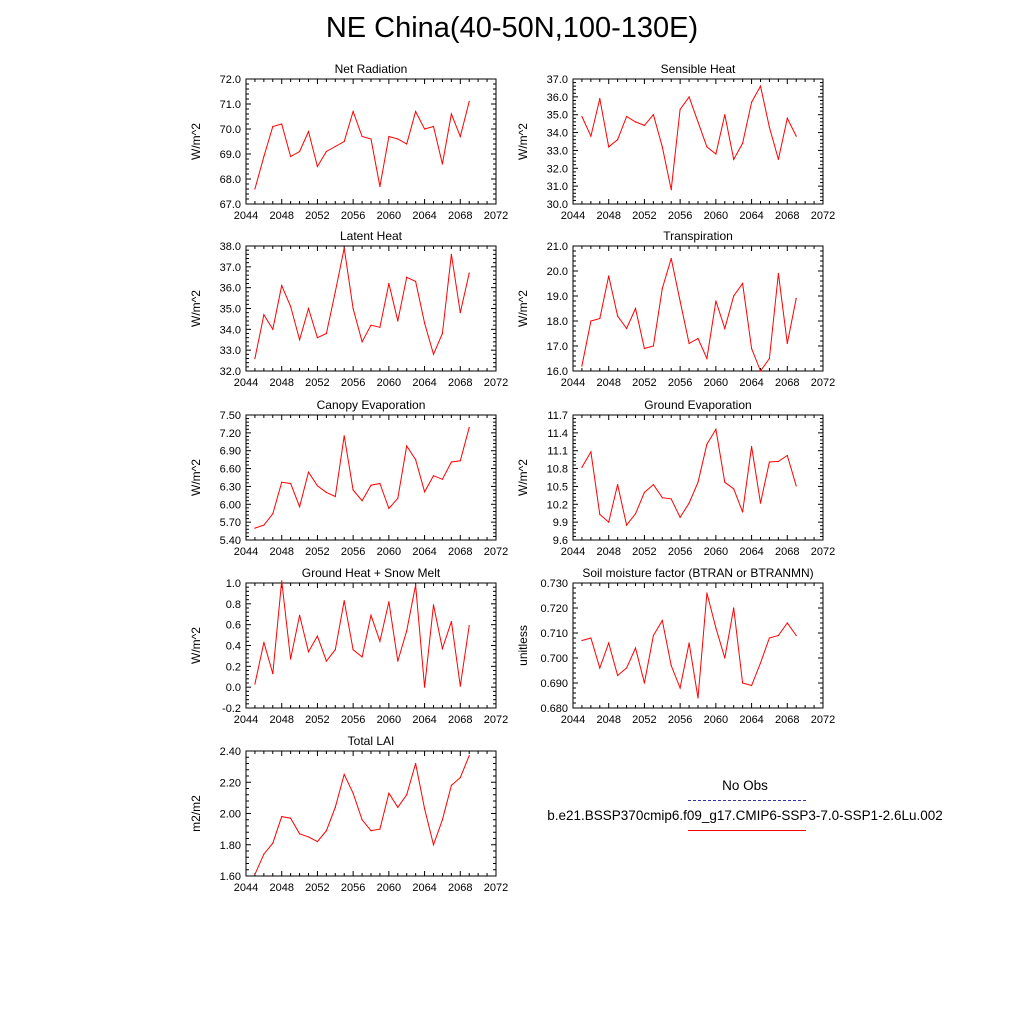  What do you see at coordinates (196, 813) in the screenshot?
I see `y-axis-label: m2/m2` at bounding box center [196, 813].